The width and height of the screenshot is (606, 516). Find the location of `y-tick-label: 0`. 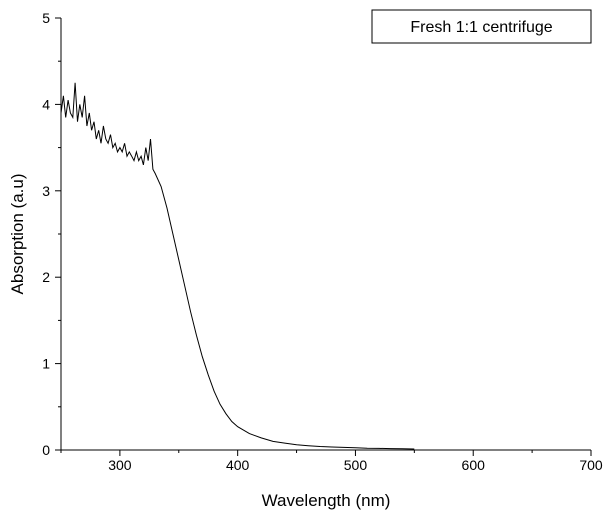

y-tick-label: 0 is located at coordinates (46, 450).